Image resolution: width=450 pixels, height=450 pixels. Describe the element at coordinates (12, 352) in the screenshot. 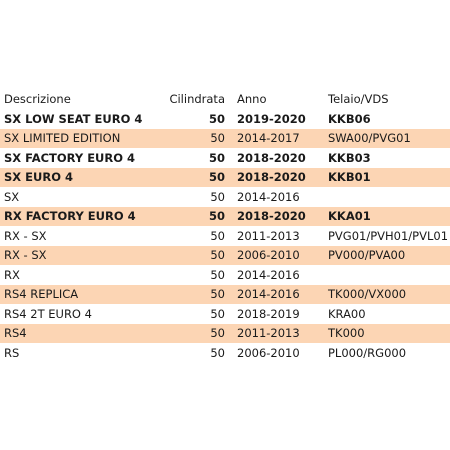

I see `cell-description: RS` at that location.